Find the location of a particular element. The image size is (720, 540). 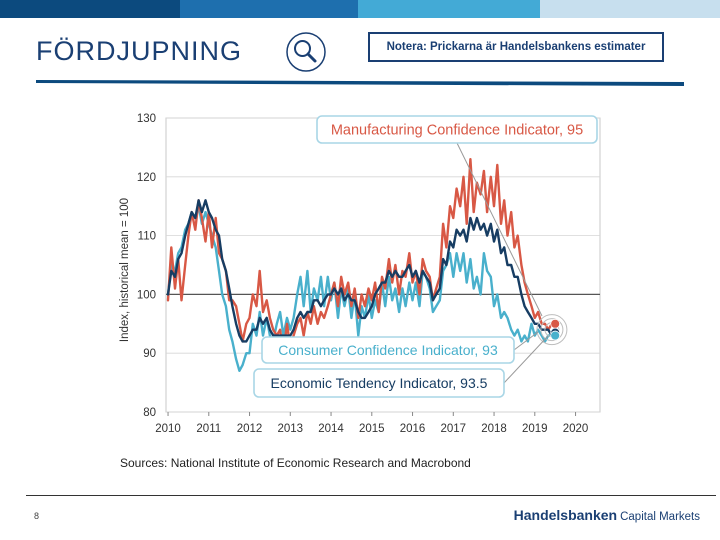

x-tick-label: 2016 is located at coordinates (413, 429).